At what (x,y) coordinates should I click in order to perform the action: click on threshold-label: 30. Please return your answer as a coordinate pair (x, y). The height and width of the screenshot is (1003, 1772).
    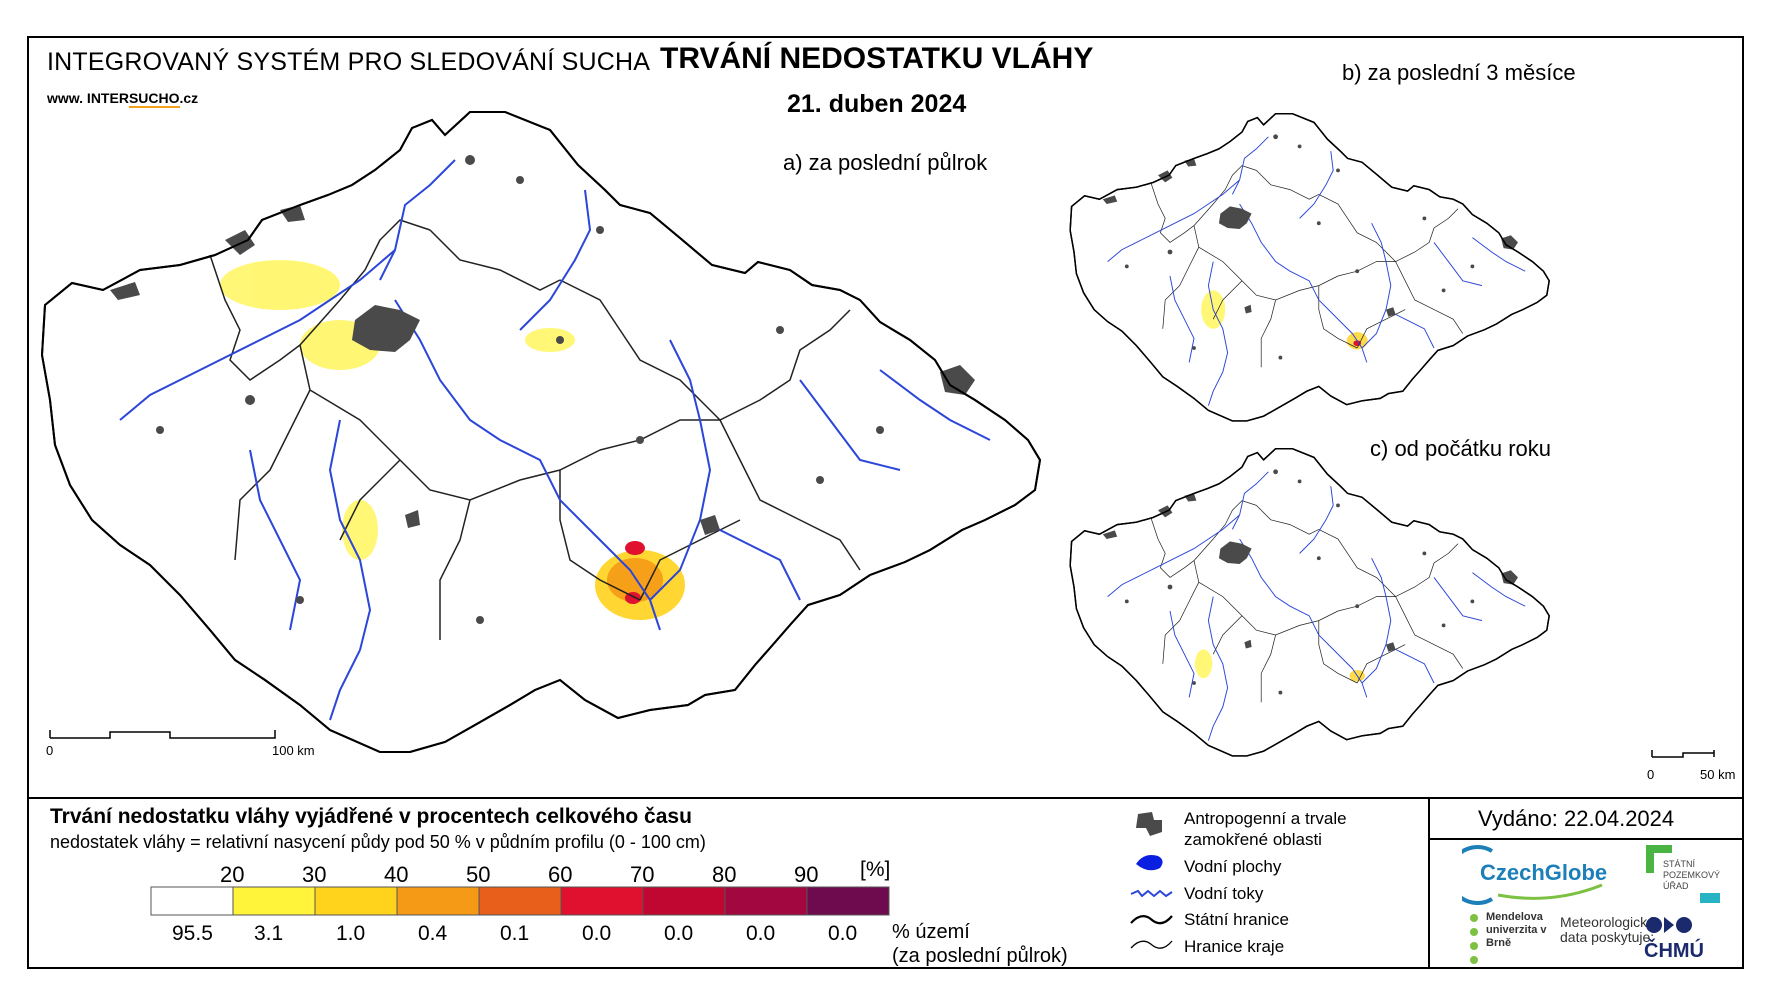
    Looking at the image, I should click on (314, 874).